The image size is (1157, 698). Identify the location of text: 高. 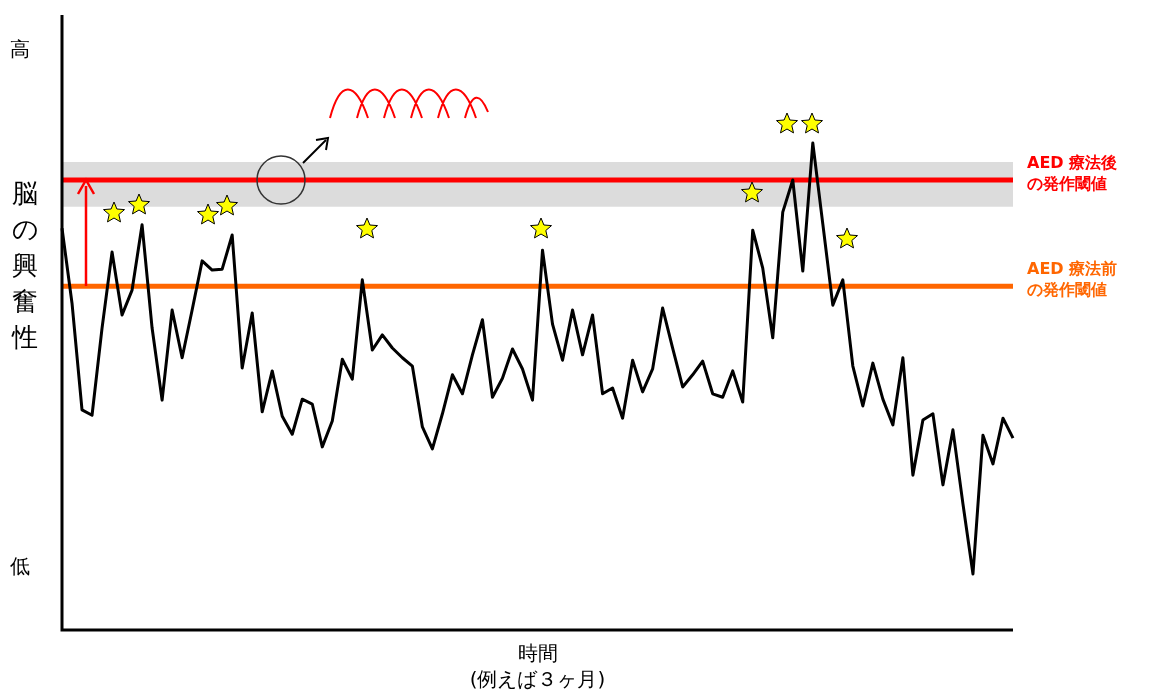
(20, 49).